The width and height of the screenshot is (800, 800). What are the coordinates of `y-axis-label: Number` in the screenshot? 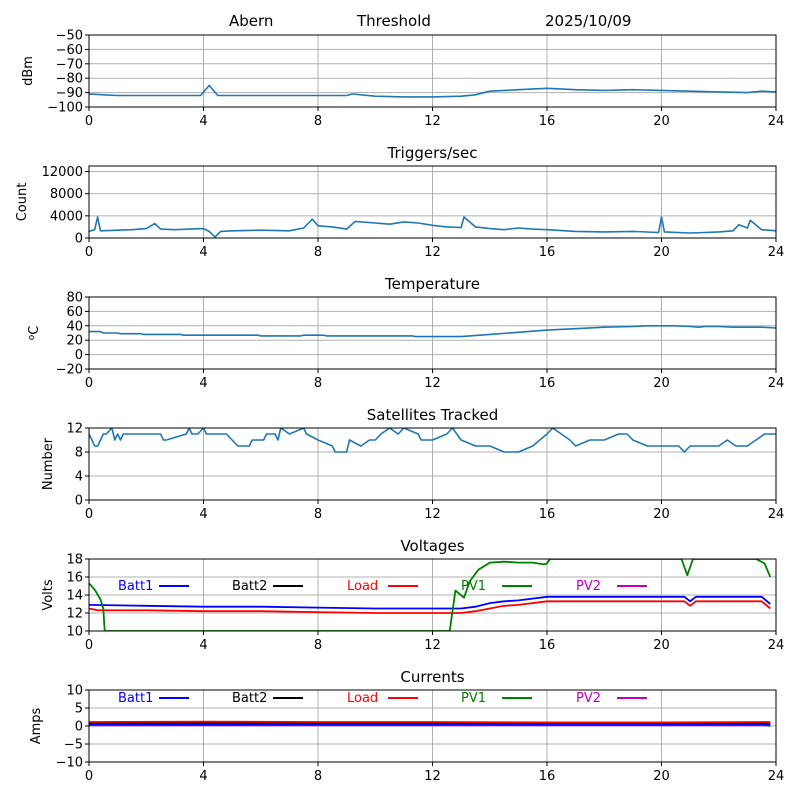 It's located at (48, 463).